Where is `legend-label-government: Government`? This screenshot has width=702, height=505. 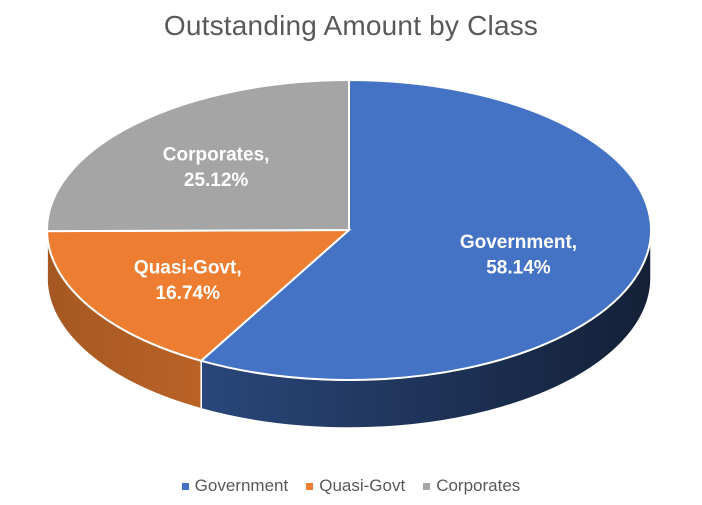
legend-label-government: Government is located at coordinates (241, 485).